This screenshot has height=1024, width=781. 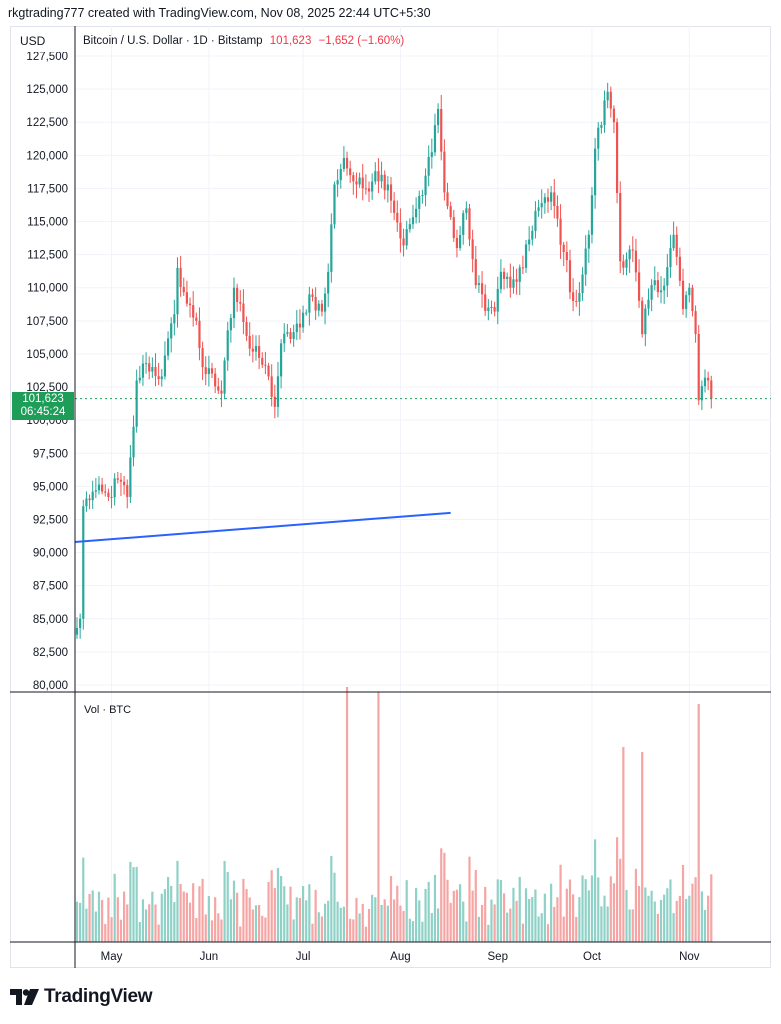 What do you see at coordinates (47, 355) in the screenshot?
I see `y-tick-label: 105,000` at bounding box center [47, 355].